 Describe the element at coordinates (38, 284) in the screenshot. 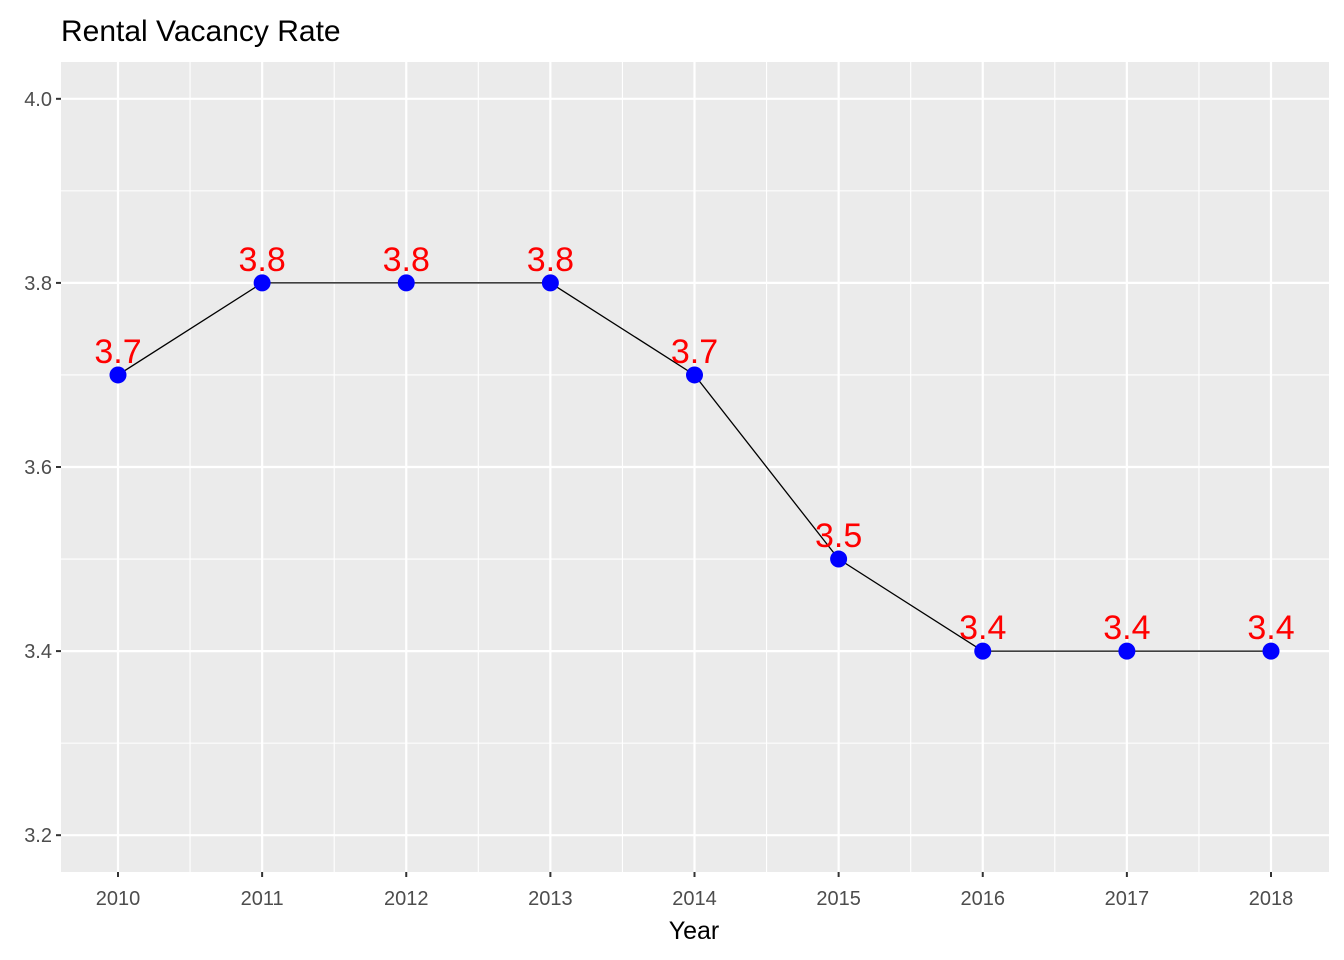

I see `y-tick-label: 3.8` at that location.